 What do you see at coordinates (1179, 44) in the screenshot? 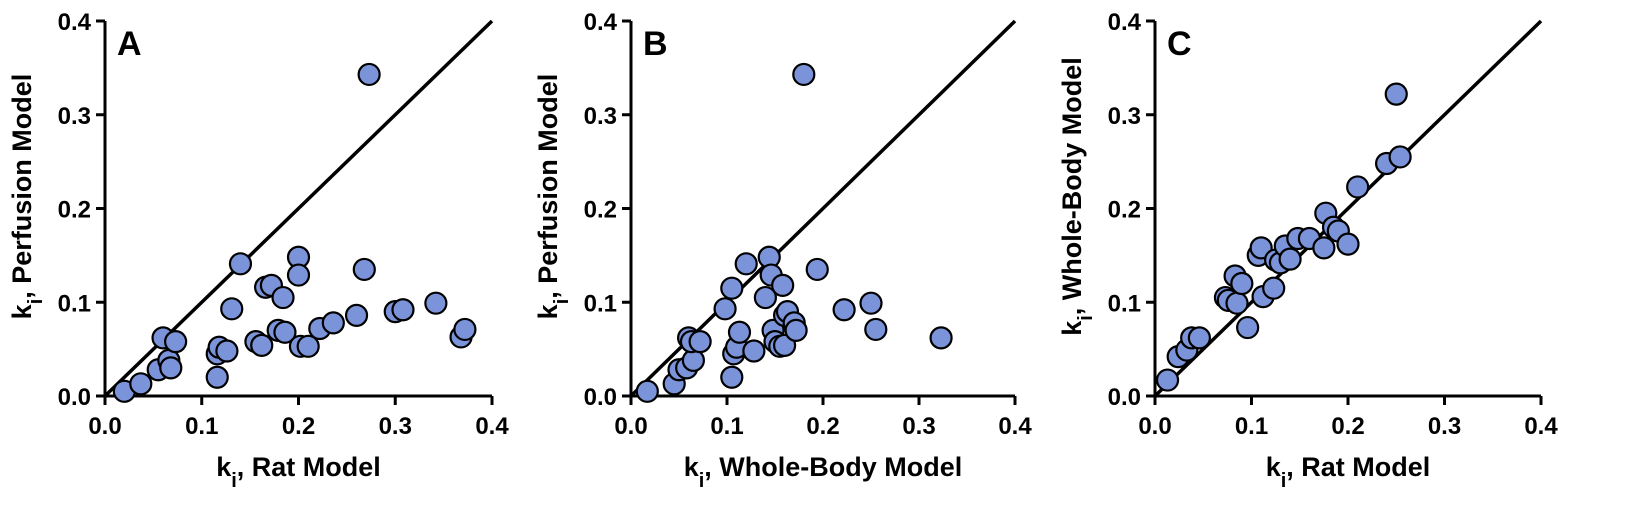
I see `panel-letter: C` at bounding box center [1179, 44].